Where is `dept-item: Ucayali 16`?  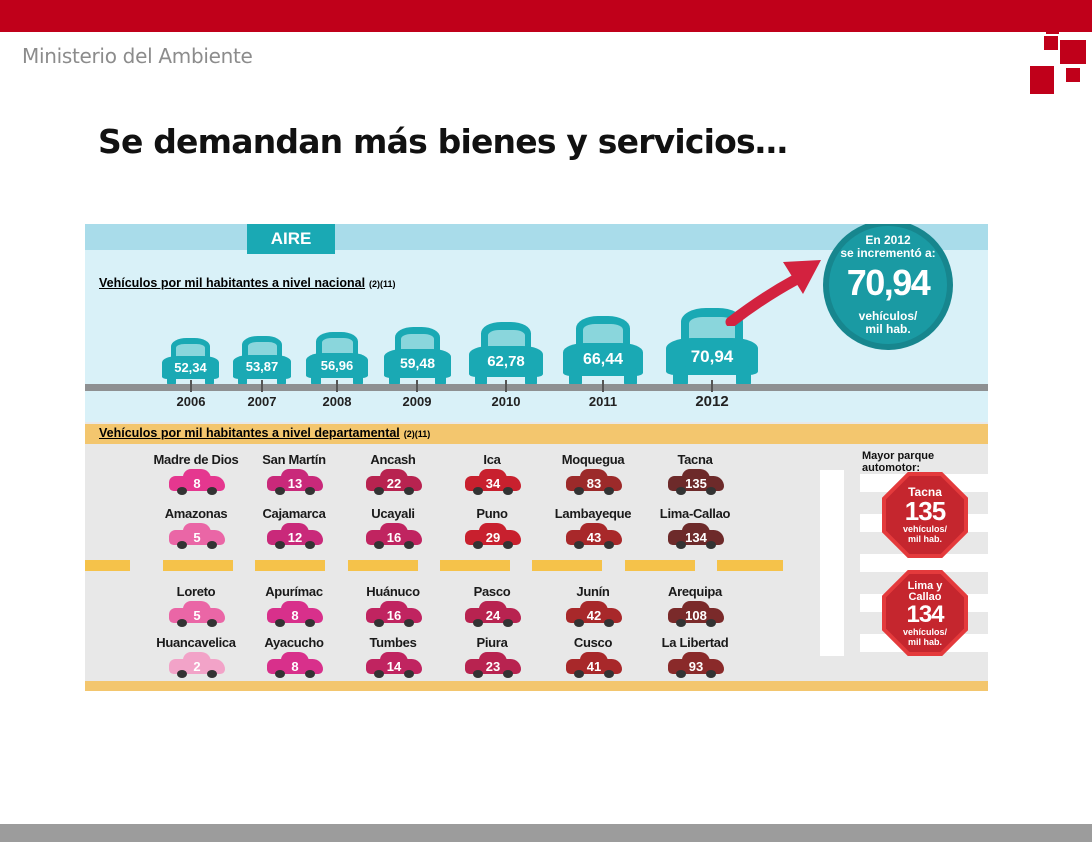 dept-item: Ucayali 16 is located at coordinates (393, 530).